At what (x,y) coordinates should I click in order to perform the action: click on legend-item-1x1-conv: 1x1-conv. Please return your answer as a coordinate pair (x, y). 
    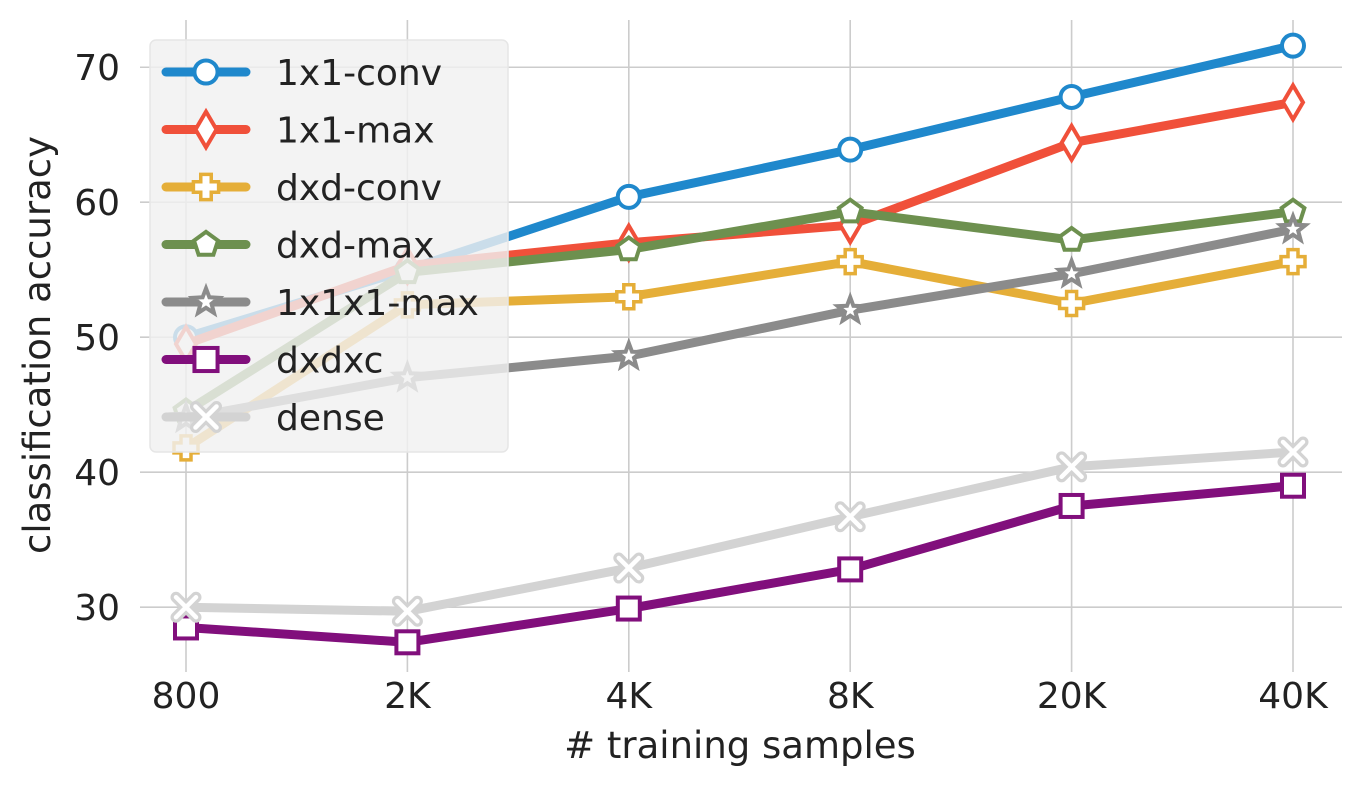
    Looking at the image, I should click on (301, 73).